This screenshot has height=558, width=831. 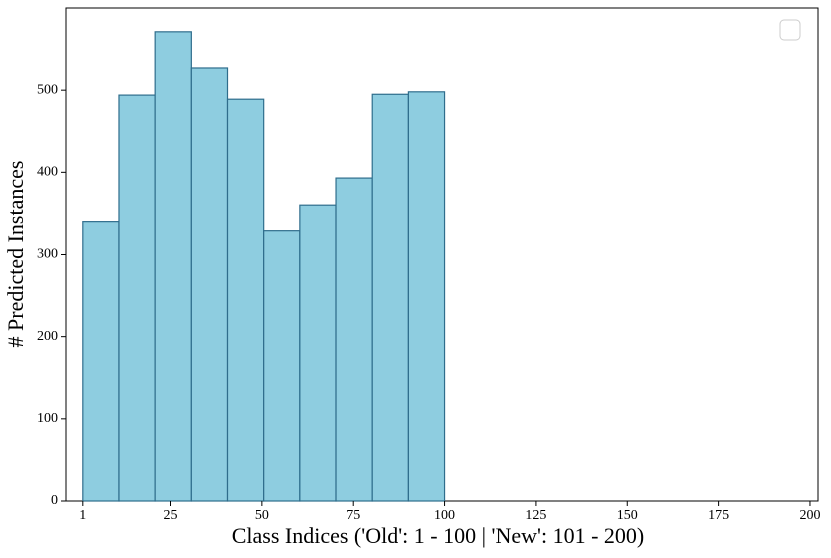 I want to click on y-tick-label: 500, so click(x=47, y=89).